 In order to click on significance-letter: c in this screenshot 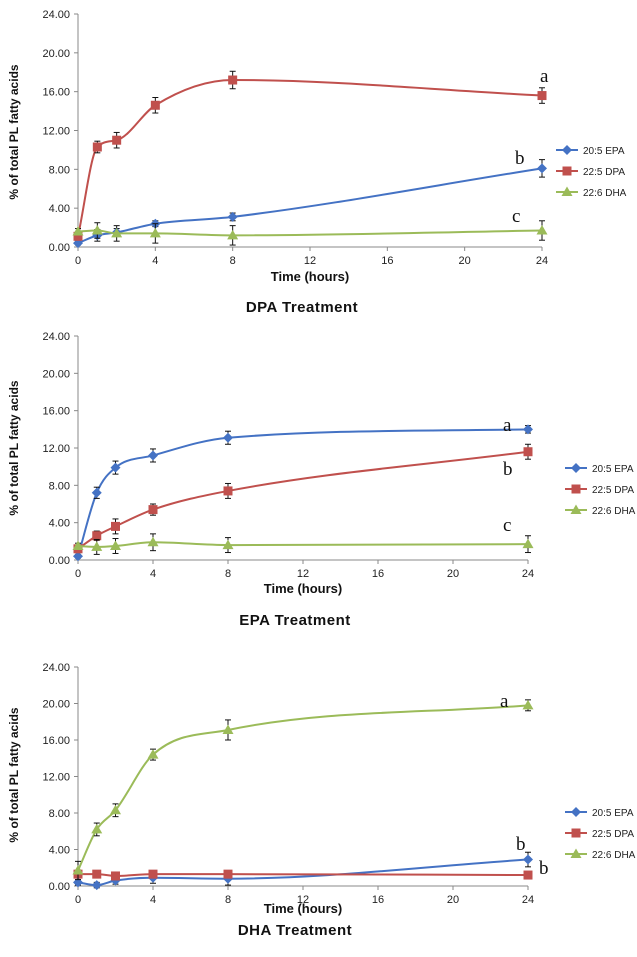, I will do `click(507, 525)`.